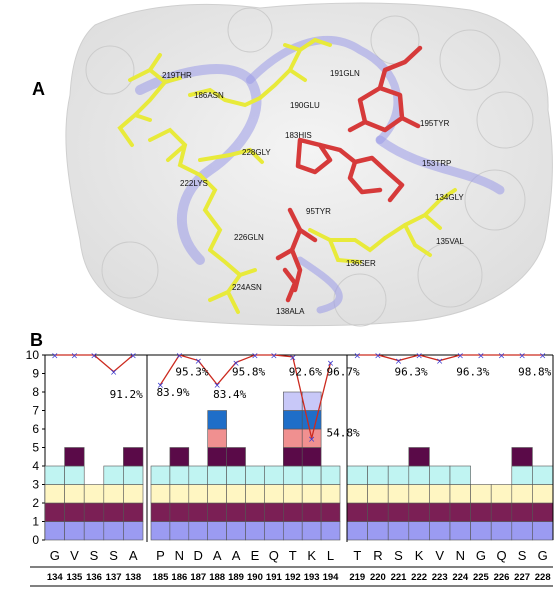  I want to click on residue-label-183his: 183HIS, so click(298, 135).